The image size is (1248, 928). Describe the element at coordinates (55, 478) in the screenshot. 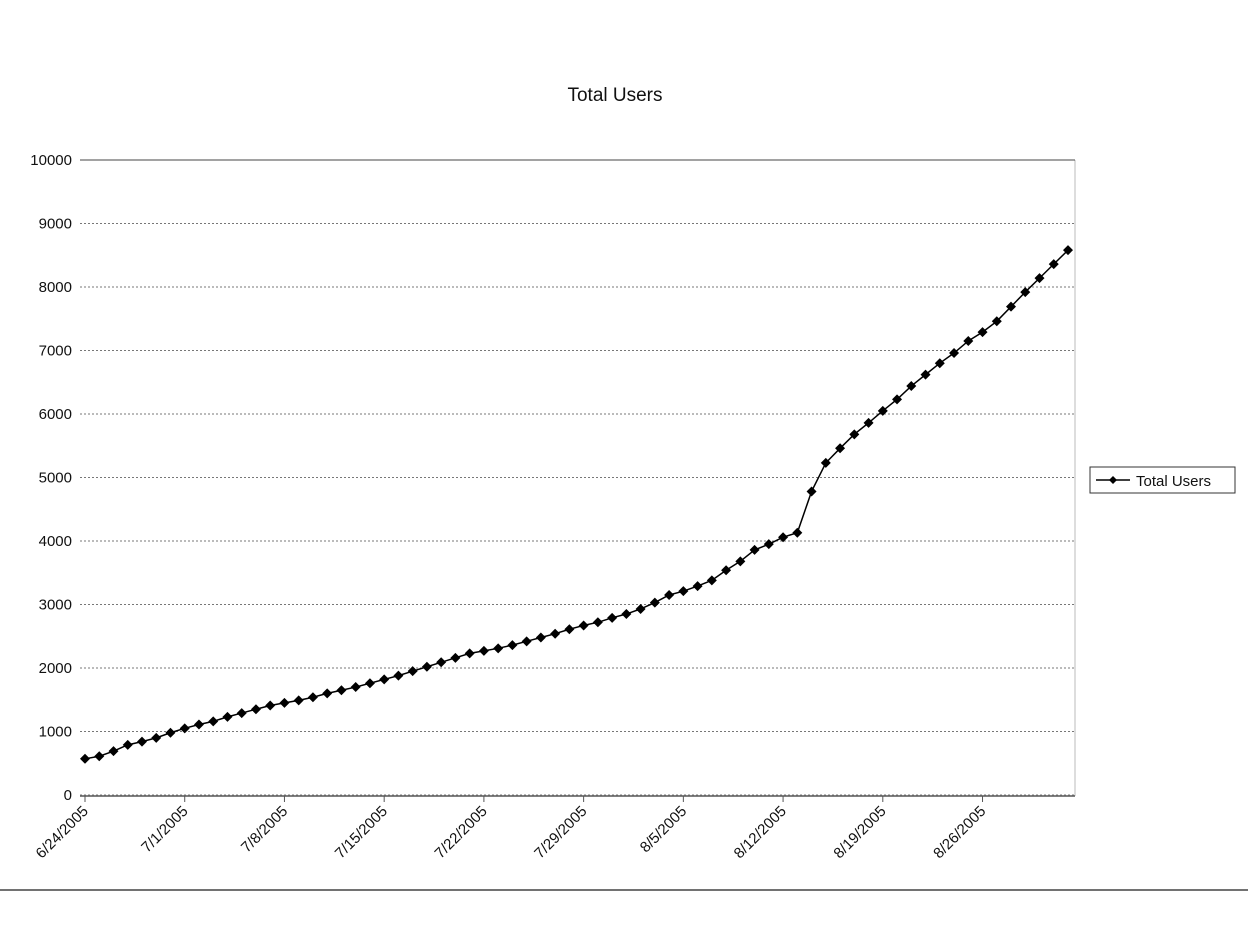

I see `y-tick-label: 5000` at that location.